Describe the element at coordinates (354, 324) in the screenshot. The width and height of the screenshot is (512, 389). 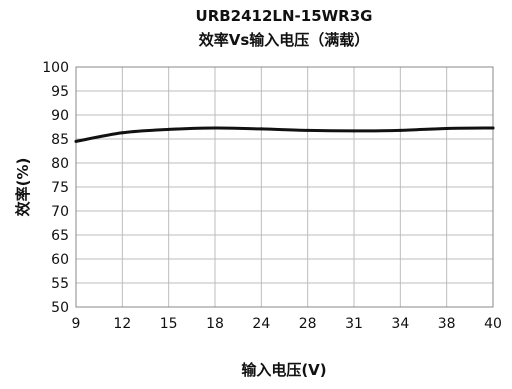
I see `x-tick-label: 31` at that location.